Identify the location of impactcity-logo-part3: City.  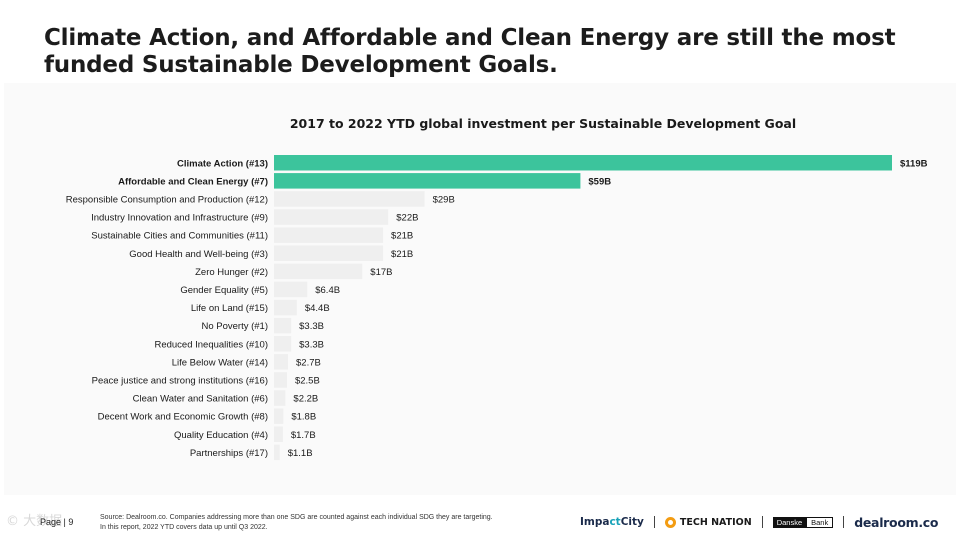
(632, 522).